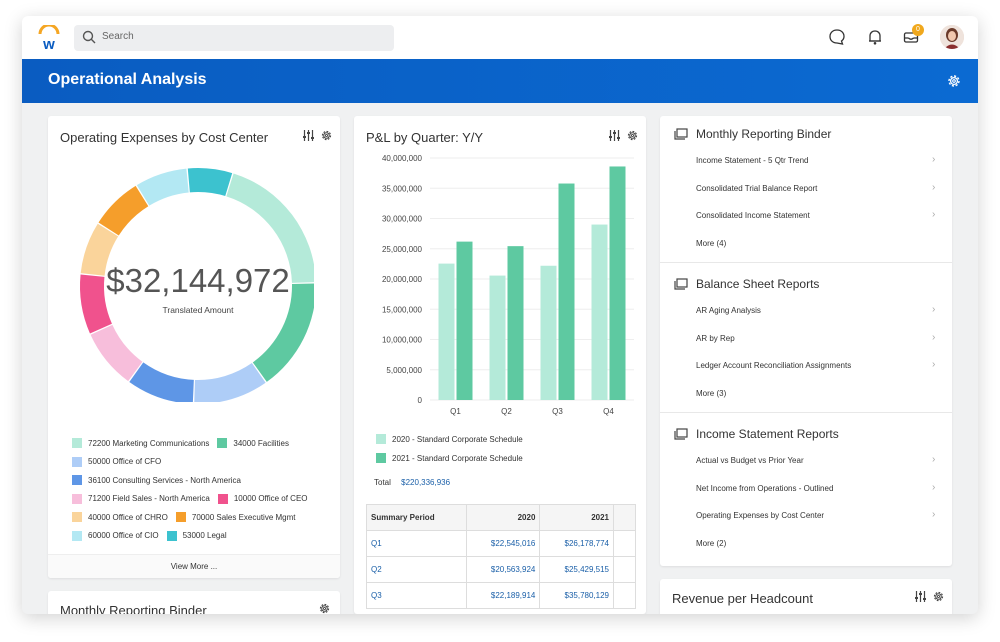 The height and width of the screenshot is (642, 1000). I want to click on report-link: Consolidated Trial Balance Report, so click(757, 188).